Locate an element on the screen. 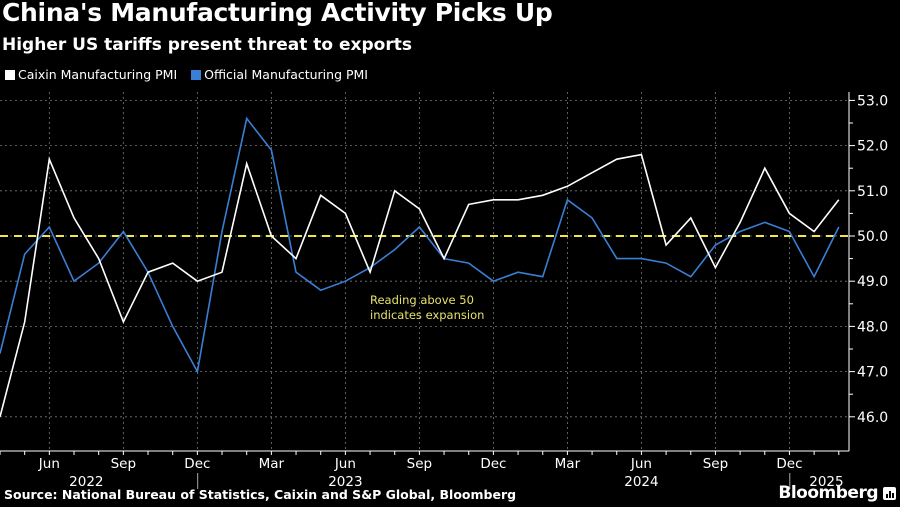 The image size is (900, 507). y-tick-label: 47.0 is located at coordinates (872, 373).